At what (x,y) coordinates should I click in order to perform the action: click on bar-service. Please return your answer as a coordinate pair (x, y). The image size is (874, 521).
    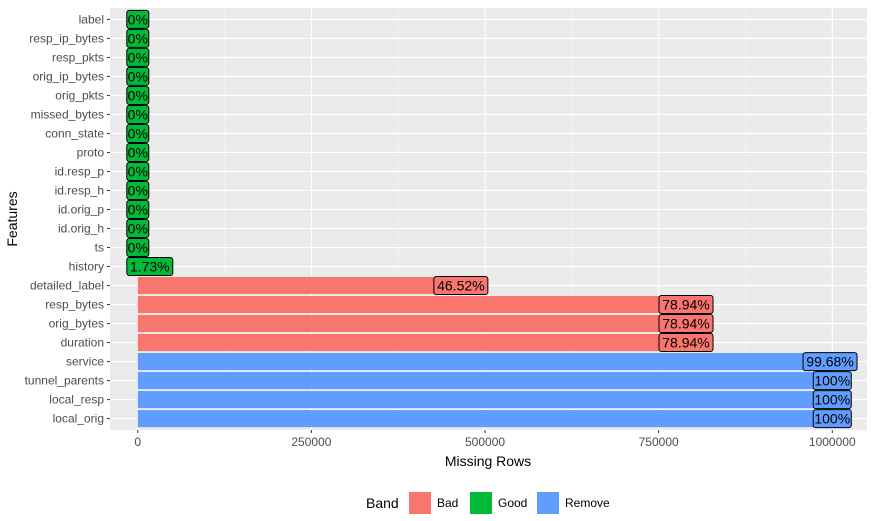
    Looking at the image, I should click on (484, 362).